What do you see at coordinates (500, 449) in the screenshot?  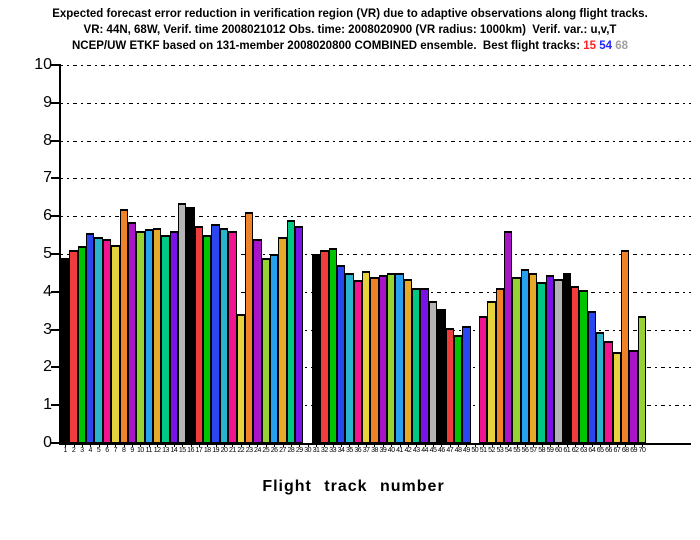 I see `x-tick-label-53: 53` at bounding box center [500, 449].